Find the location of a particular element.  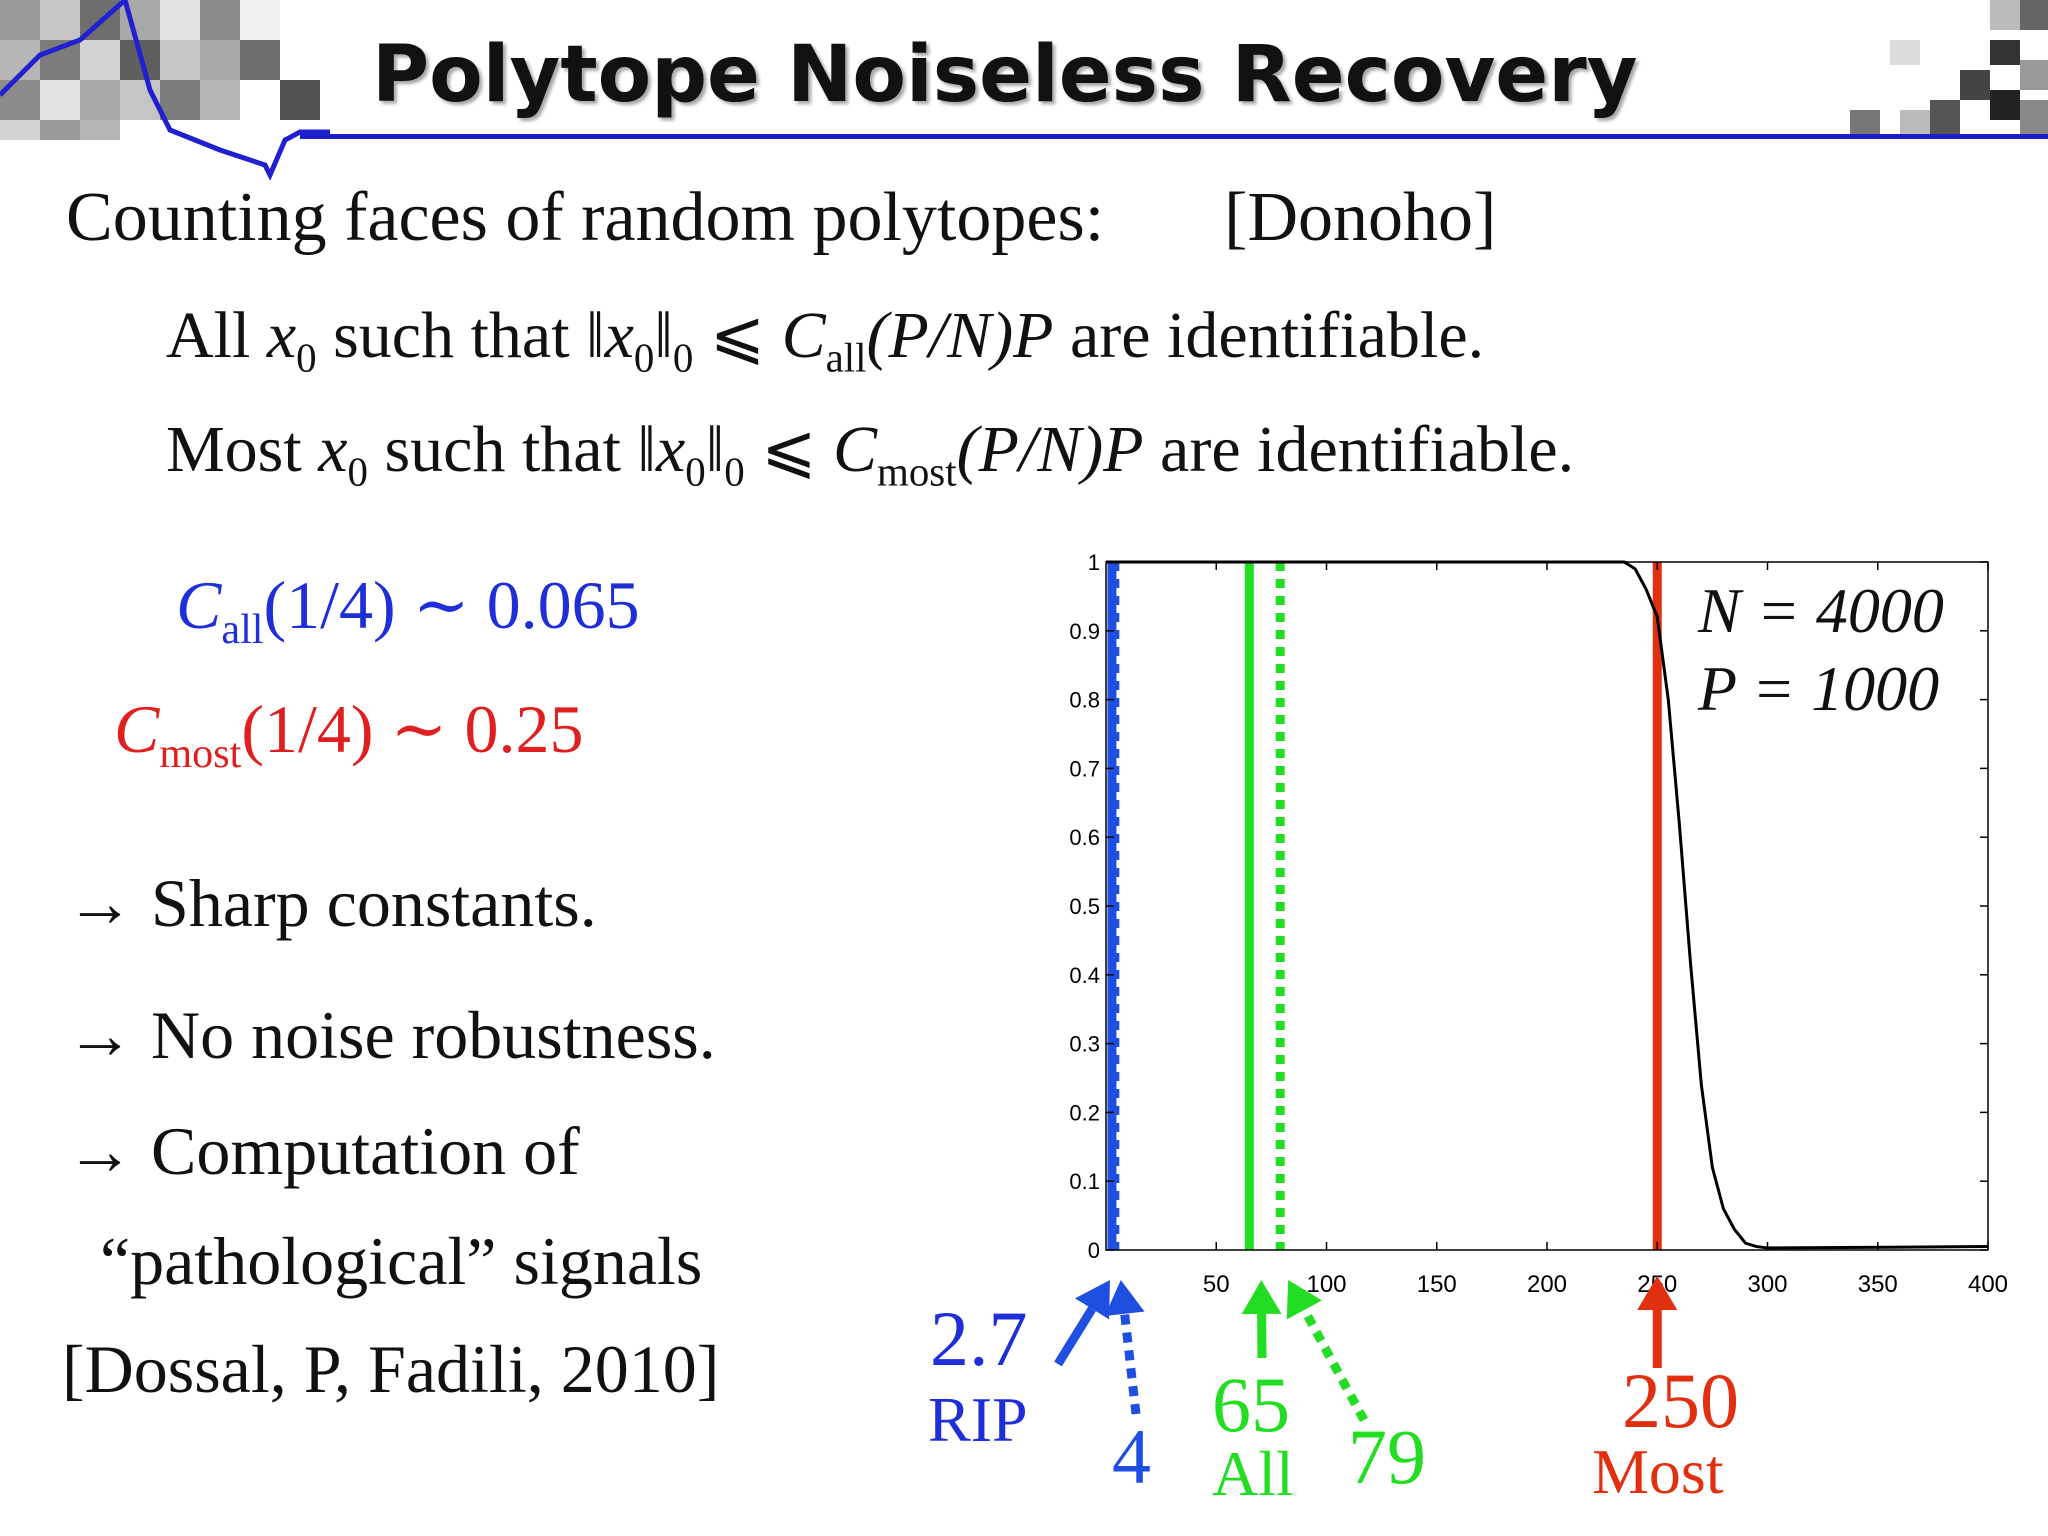

annot-4-value: 4 is located at coordinates (1131, 1456).